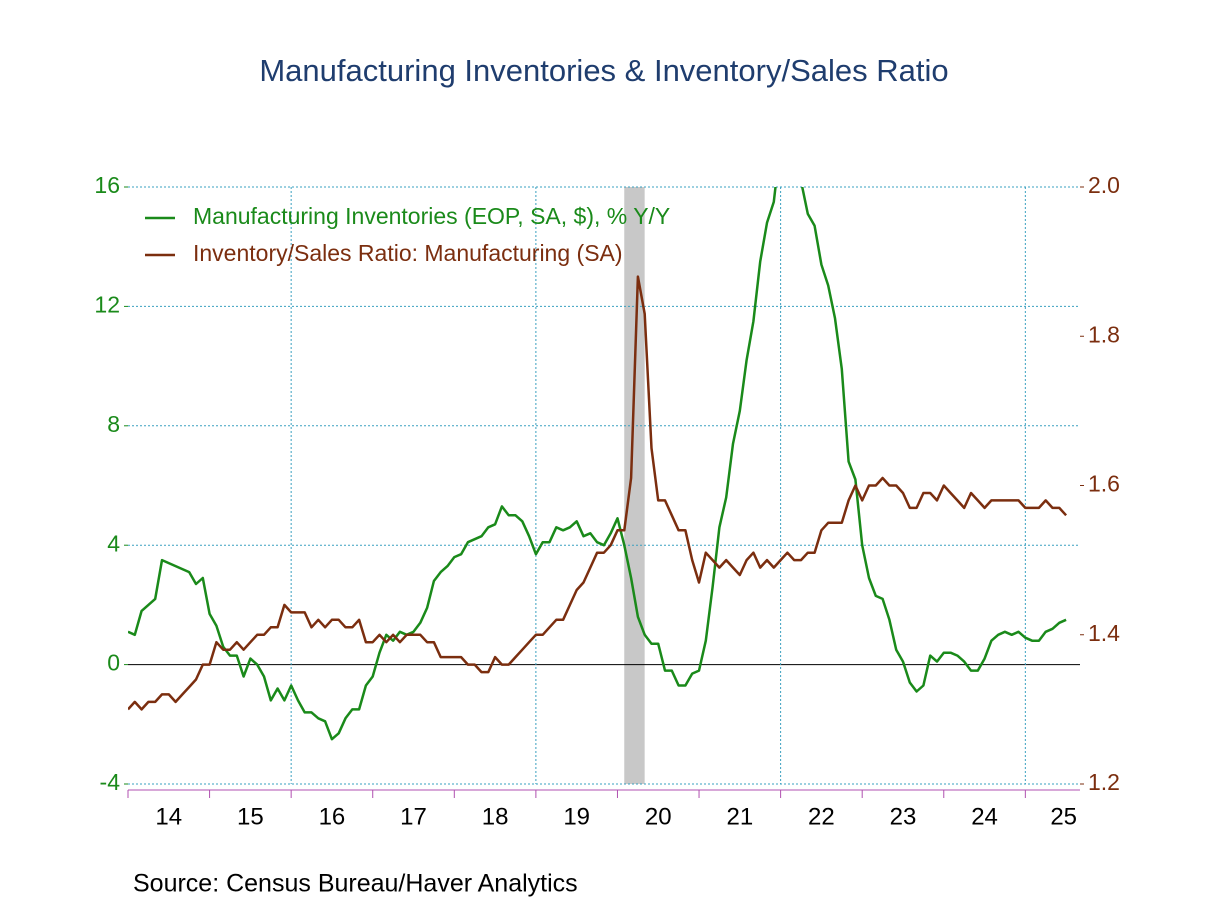 The width and height of the screenshot is (1208, 906). What do you see at coordinates (413, 816) in the screenshot?
I see `x-tick-label: 17` at bounding box center [413, 816].